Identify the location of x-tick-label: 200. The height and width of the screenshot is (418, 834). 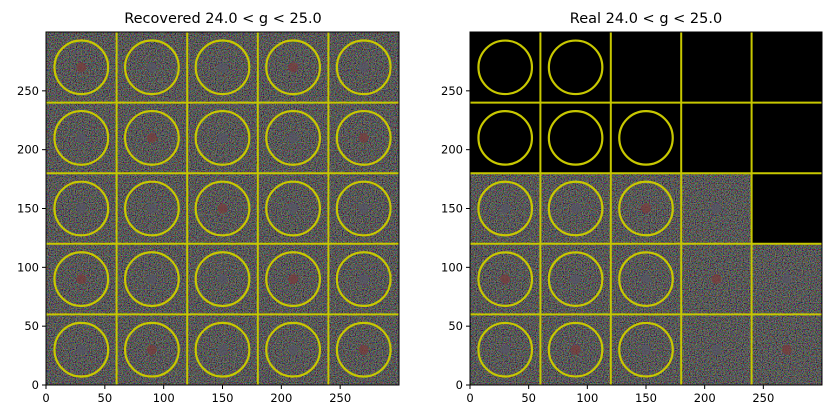
(705, 398).